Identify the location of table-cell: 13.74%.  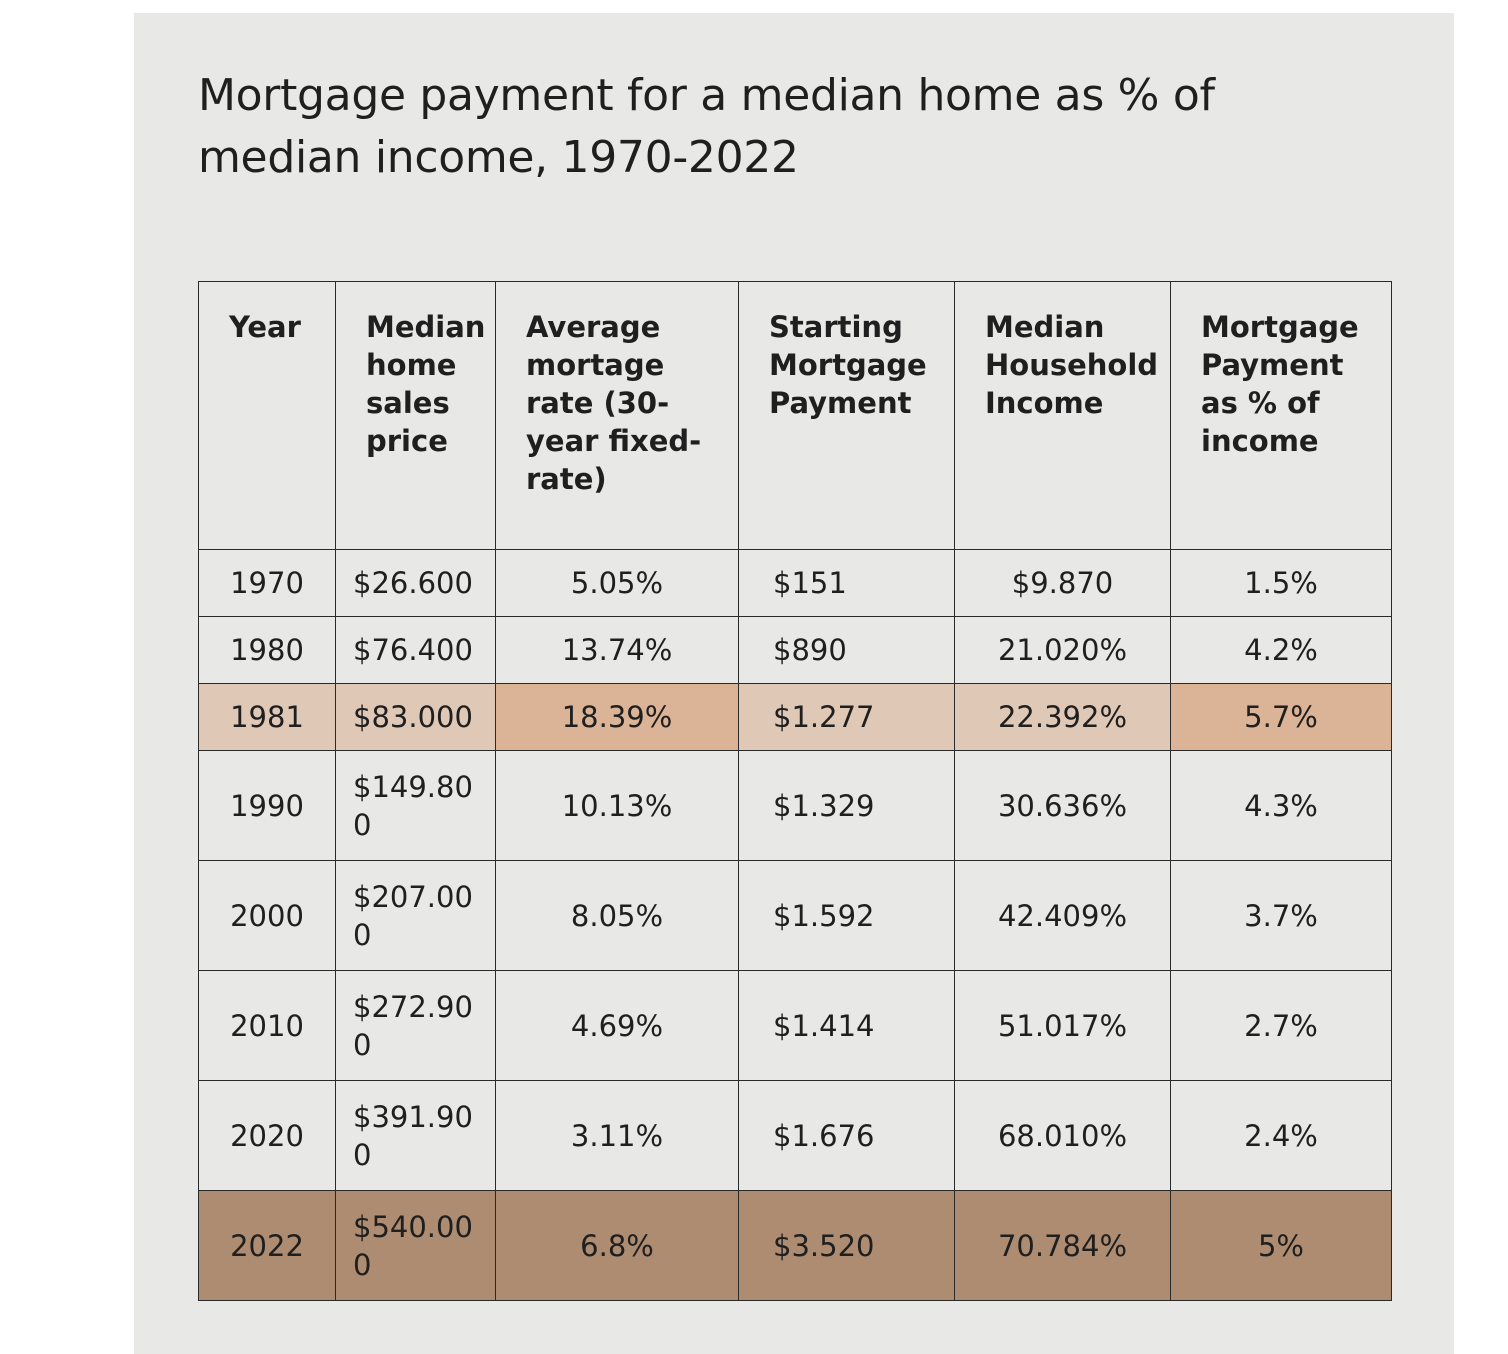
(617, 650).